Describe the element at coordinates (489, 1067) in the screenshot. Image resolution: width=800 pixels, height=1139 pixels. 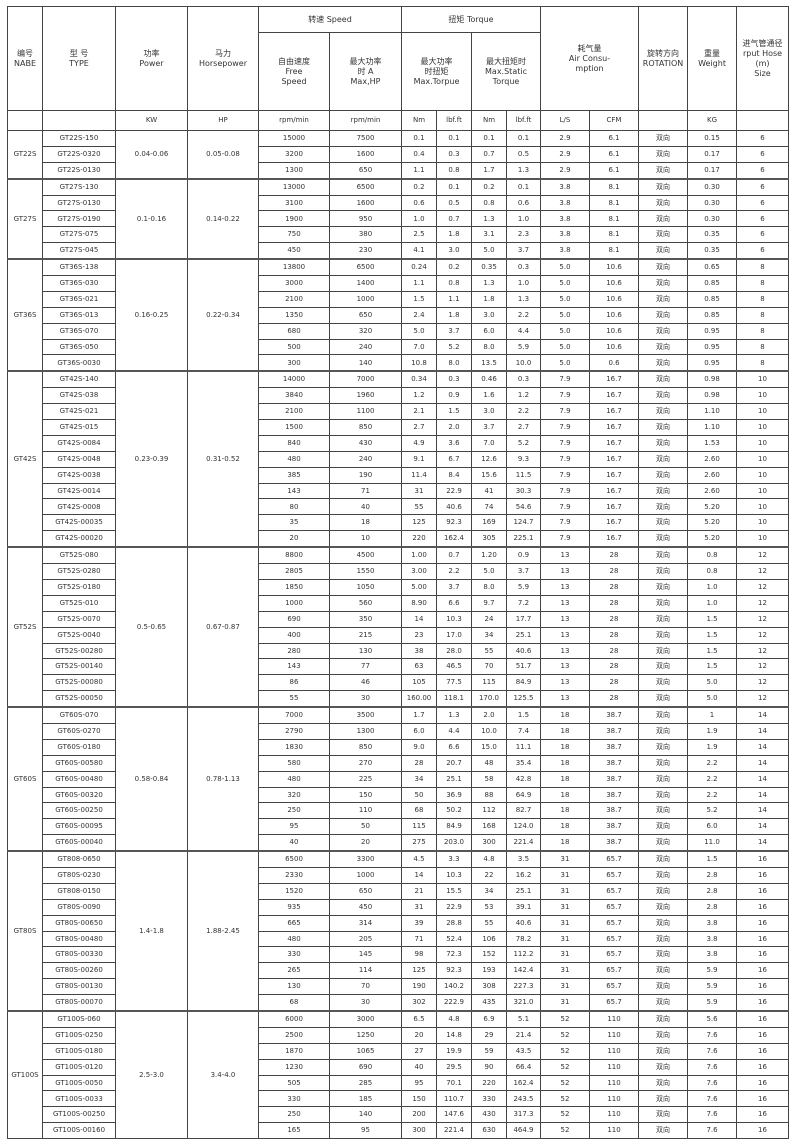
I see `max-static-torque-nm-cell: 90` at that location.